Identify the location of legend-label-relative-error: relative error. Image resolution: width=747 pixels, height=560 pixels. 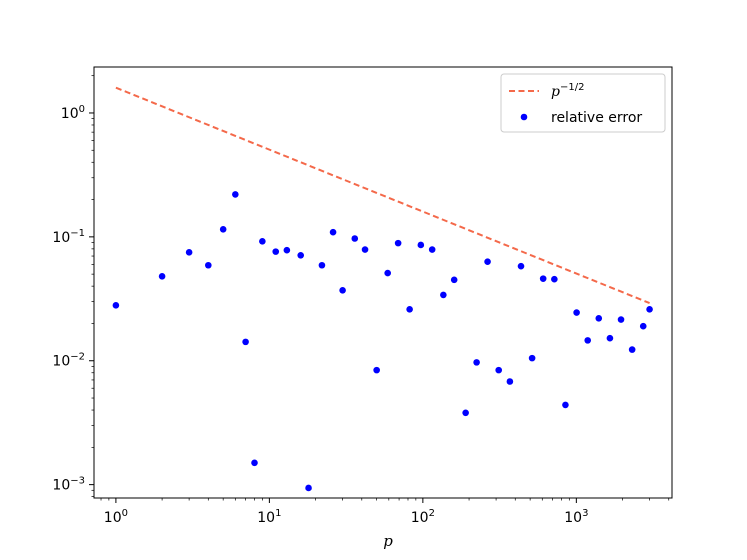
(596, 118).